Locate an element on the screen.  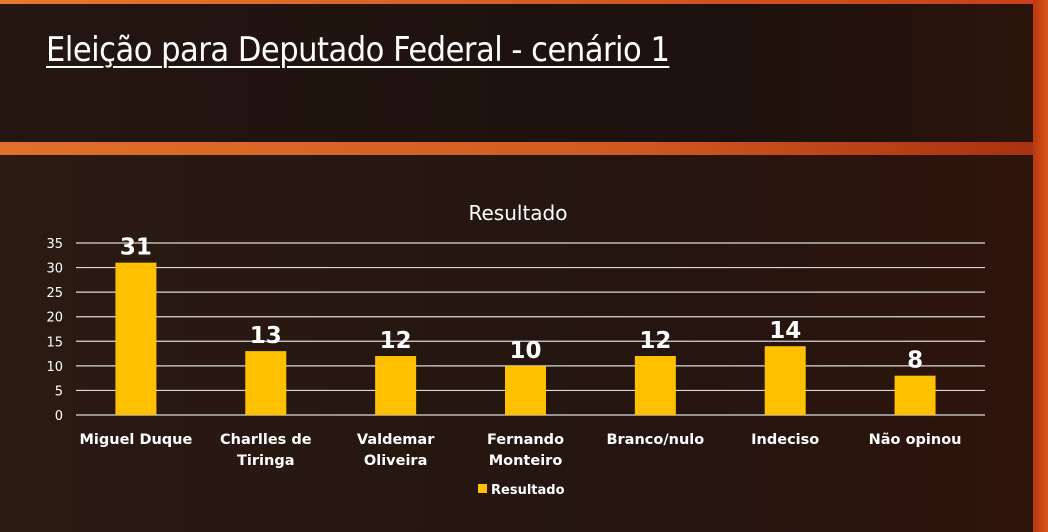
x-category-label: Valdemar is located at coordinates (396, 440).